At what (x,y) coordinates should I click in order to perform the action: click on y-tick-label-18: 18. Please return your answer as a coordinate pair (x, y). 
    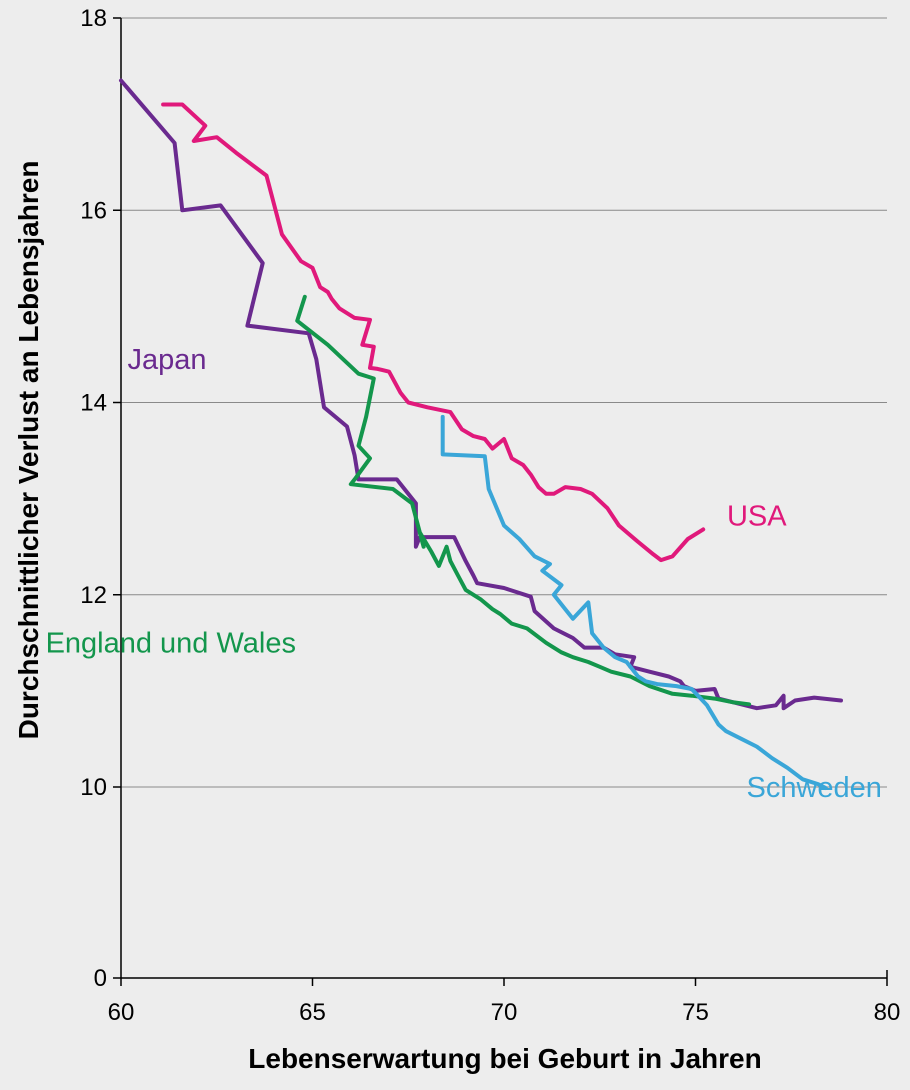
    Looking at the image, I should click on (93, 18).